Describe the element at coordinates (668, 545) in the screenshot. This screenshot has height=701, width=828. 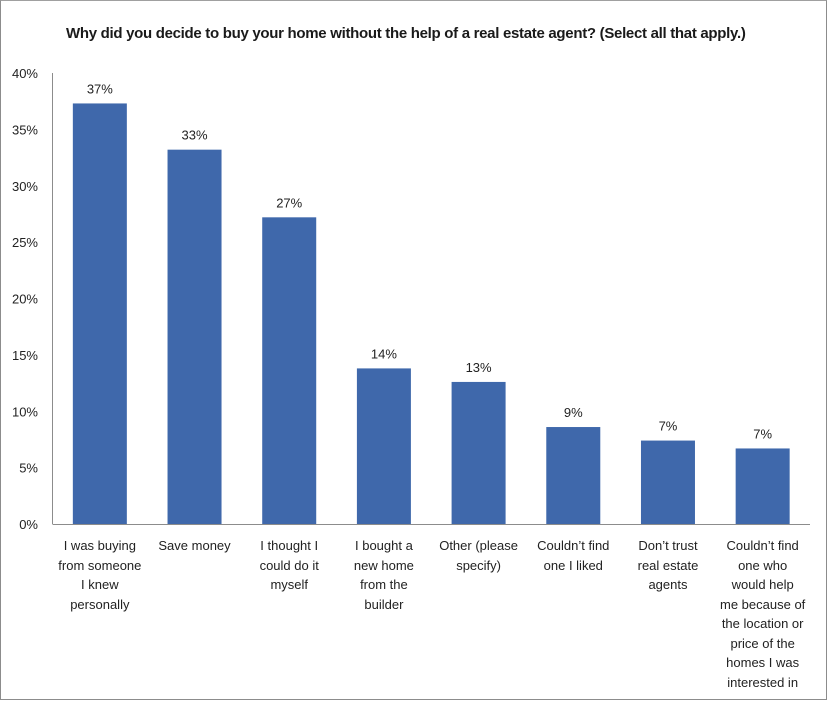
I see `x-tick-label-line: Don’t trust` at that location.